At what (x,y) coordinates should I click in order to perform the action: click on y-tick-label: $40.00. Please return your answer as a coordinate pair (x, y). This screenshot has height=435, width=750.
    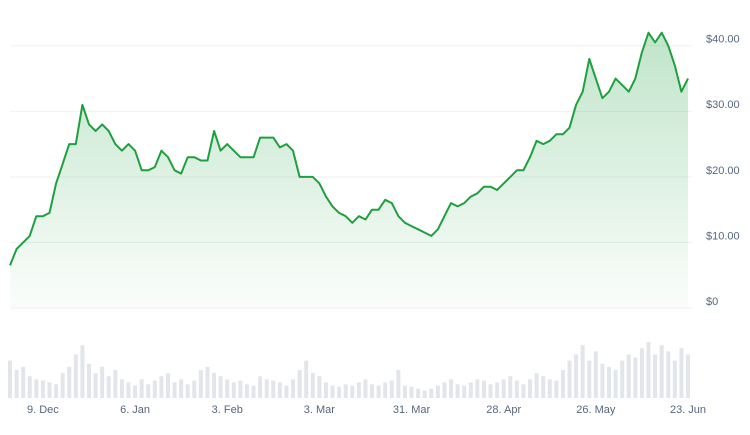
    Looking at the image, I should click on (723, 40).